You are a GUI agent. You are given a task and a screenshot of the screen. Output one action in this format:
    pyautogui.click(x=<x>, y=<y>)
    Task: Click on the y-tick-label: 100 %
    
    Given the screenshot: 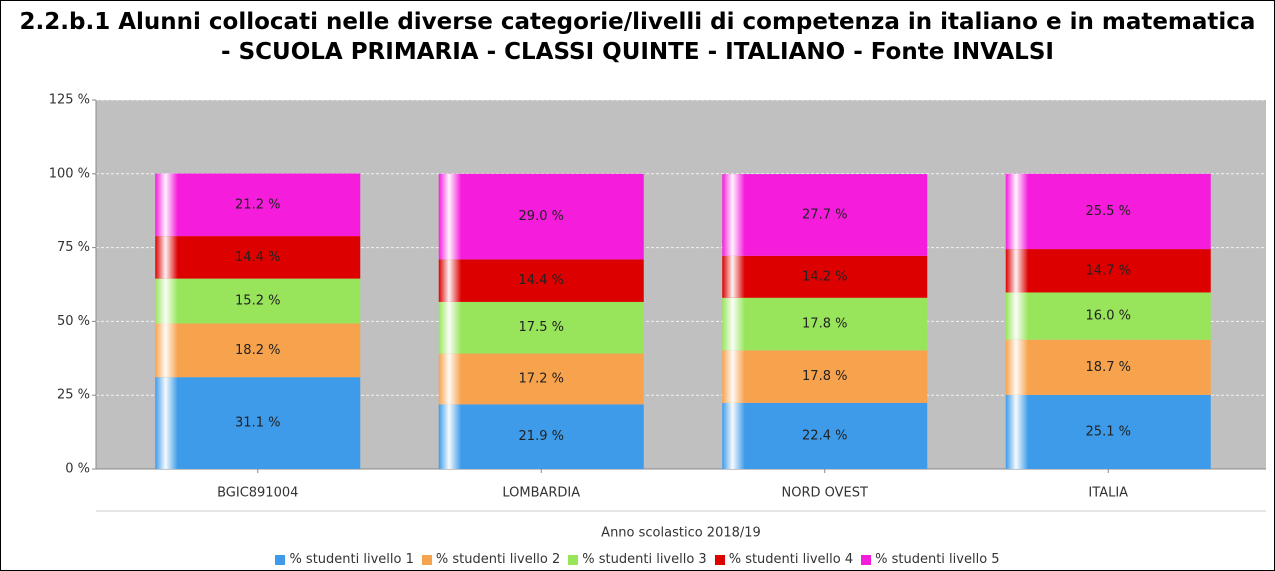 What is the action you would take?
    pyautogui.click(x=69, y=173)
    